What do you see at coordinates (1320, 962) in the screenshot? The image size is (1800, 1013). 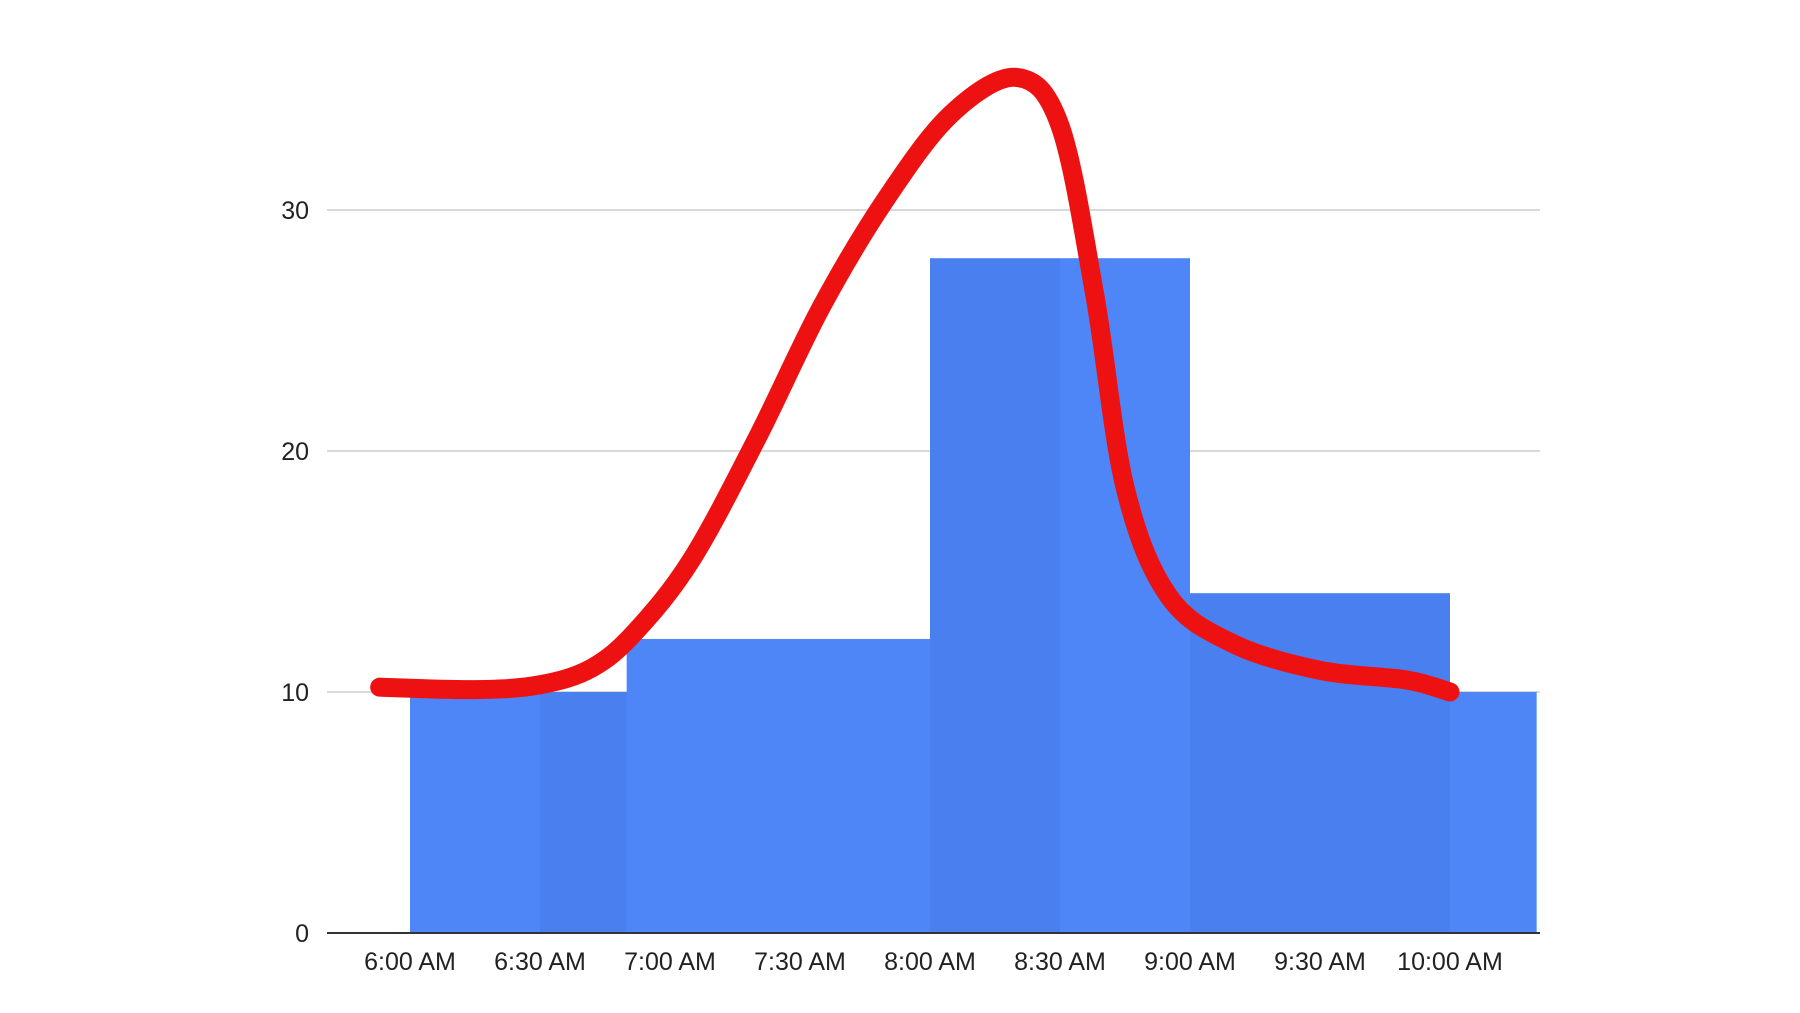 I see `x-tick-label-7: 9:30 AM` at bounding box center [1320, 962].